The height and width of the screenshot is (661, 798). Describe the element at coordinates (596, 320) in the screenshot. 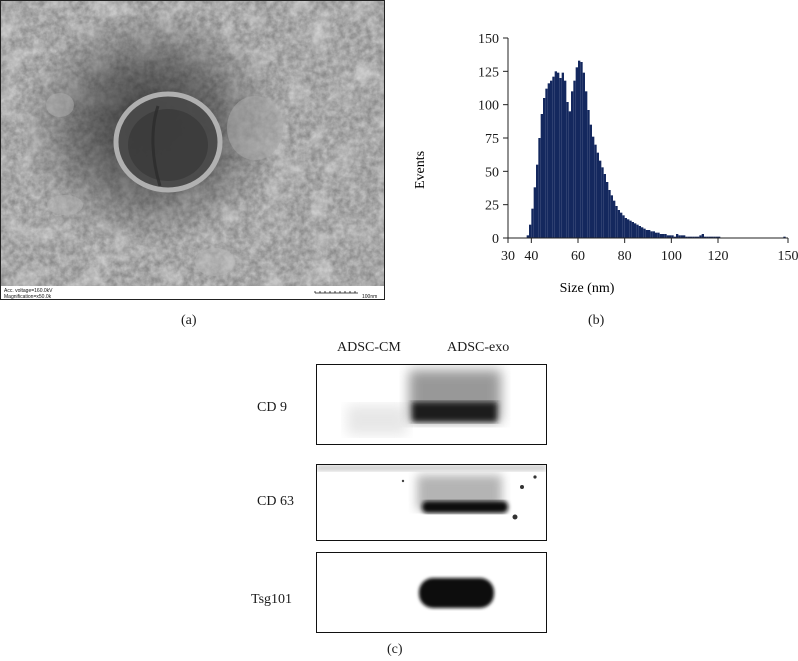

I see `panel-b-label: (b)` at that location.